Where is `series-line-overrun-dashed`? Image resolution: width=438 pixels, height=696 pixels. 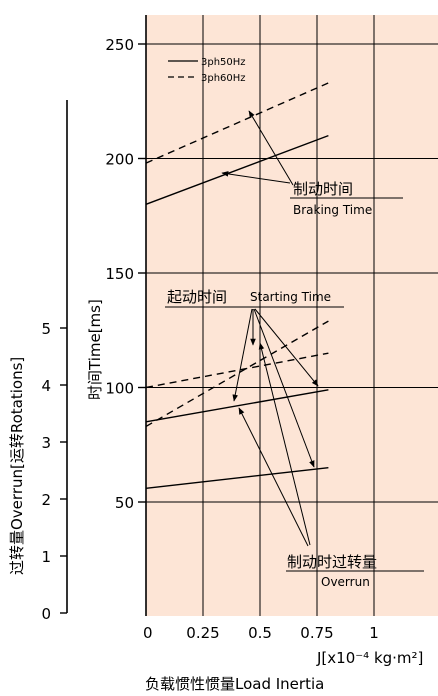
series-line-overrun-dashed is located at coordinates (237, 370).